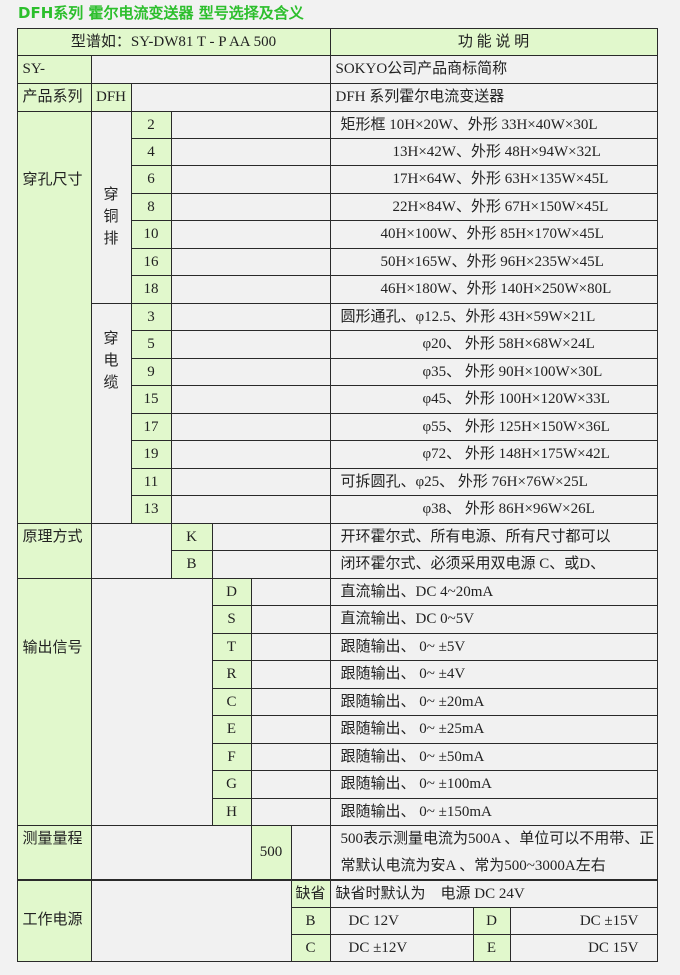  Describe the element at coordinates (493, 784) in the screenshot. I see `output-desc: 跟随输出、 0~ ±100mA` at that location.